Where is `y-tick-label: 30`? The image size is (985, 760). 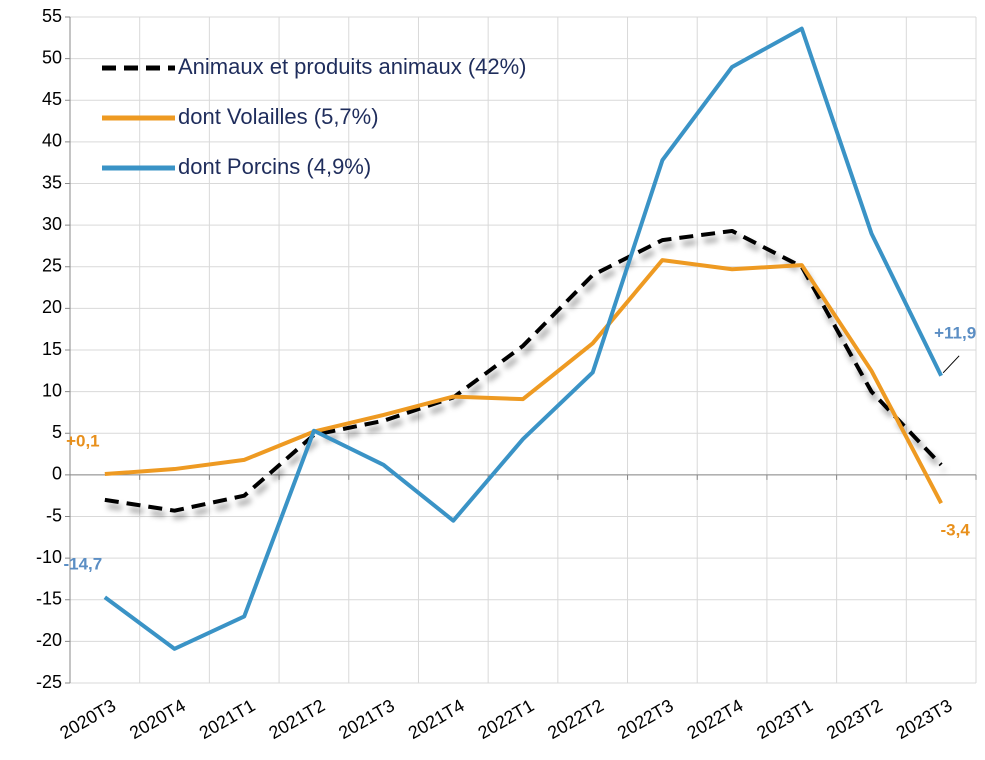 y-tick-label: 30 is located at coordinates (52, 224).